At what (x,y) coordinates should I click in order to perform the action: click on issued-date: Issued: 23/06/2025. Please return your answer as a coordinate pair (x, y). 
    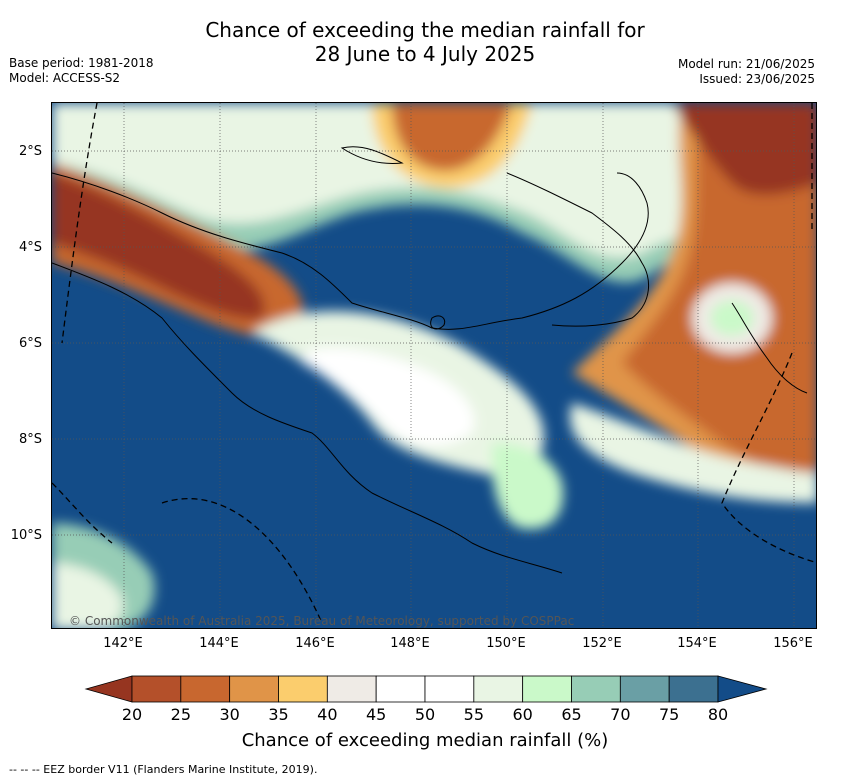
    Looking at the image, I should click on (757, 79).